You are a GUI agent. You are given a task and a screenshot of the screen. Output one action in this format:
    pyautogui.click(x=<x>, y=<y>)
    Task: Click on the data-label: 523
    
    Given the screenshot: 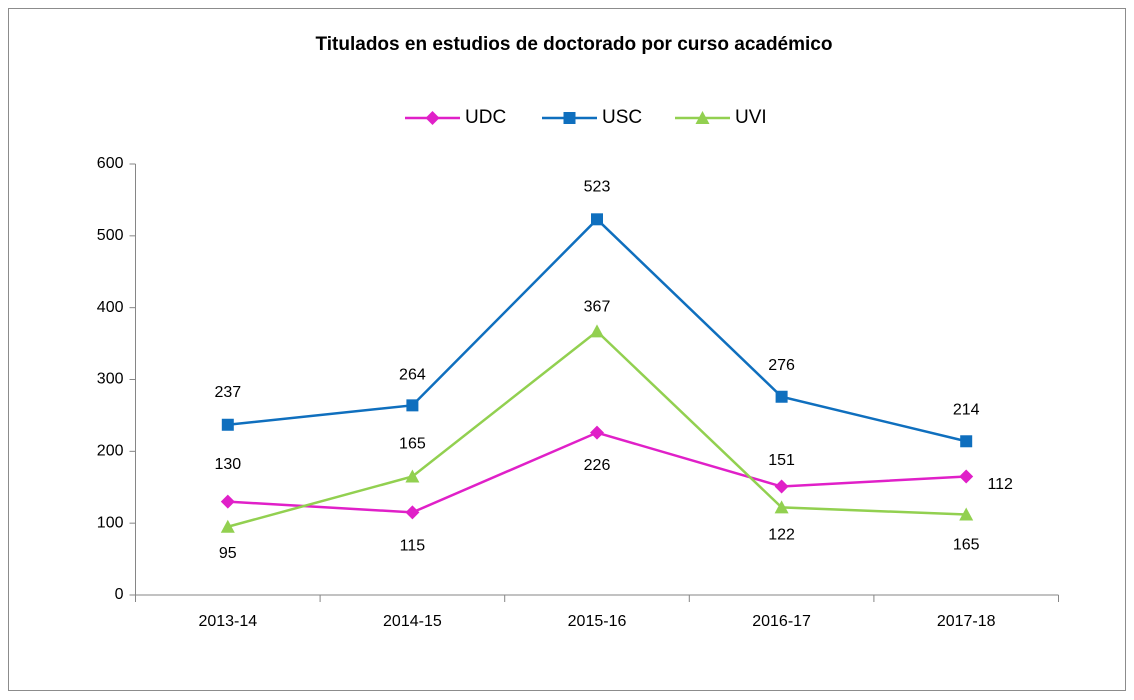 What is the action you would take?
    pyautogui.click(x=597, y=187)
    